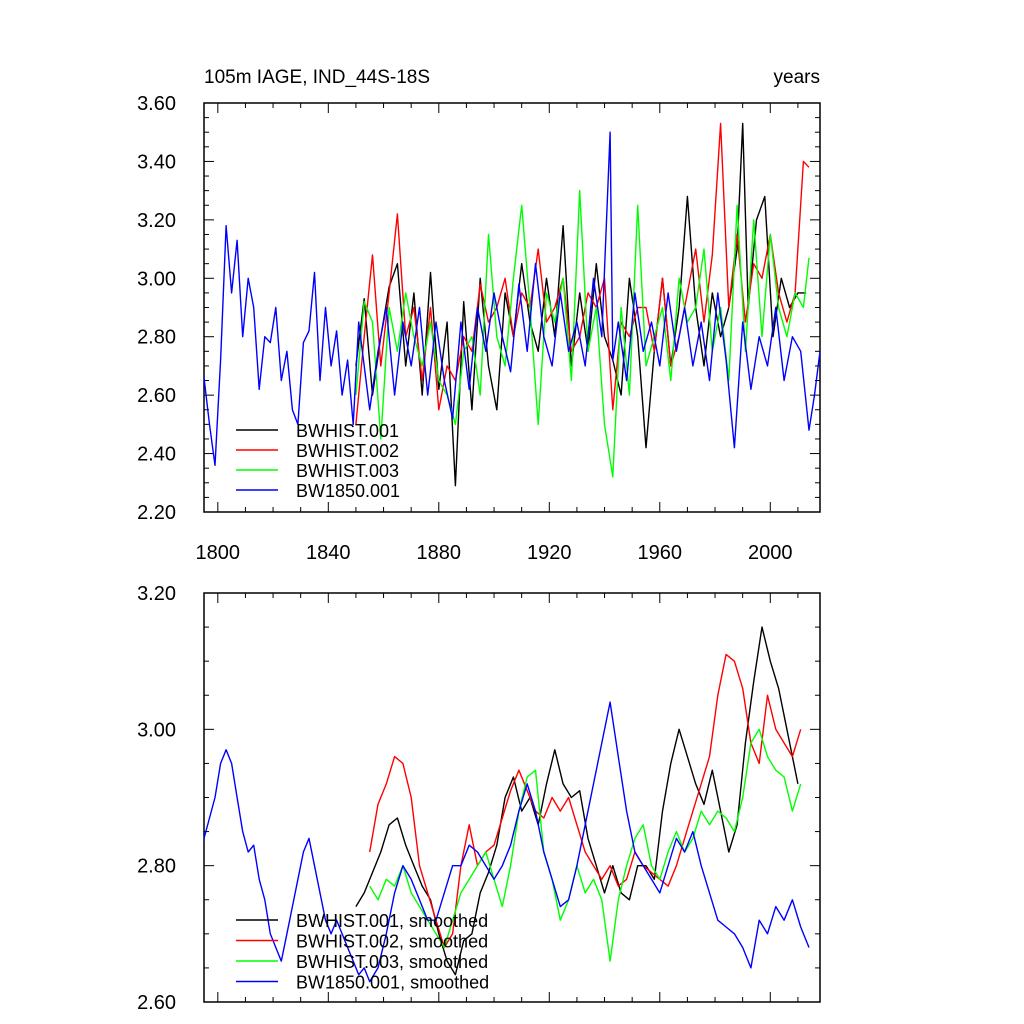 The image size is (1024, 1024). What do you see at coordinates (392, 962) in the screenshot?
I see `legend-label: BWHIST.003, smoothed` at bounding box center [392, 962].